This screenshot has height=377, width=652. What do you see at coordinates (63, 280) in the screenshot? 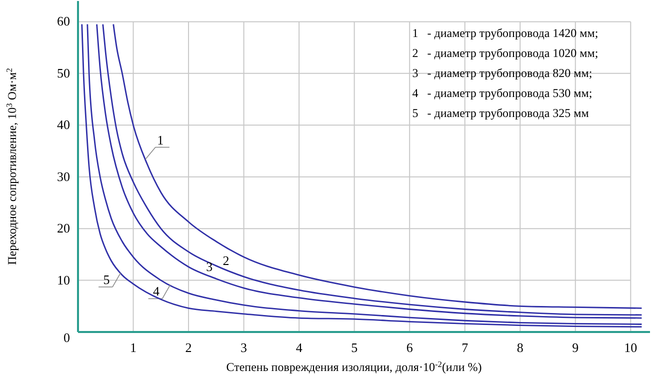
I see `y-tick-label: 10` at bounding box center [63, 280].